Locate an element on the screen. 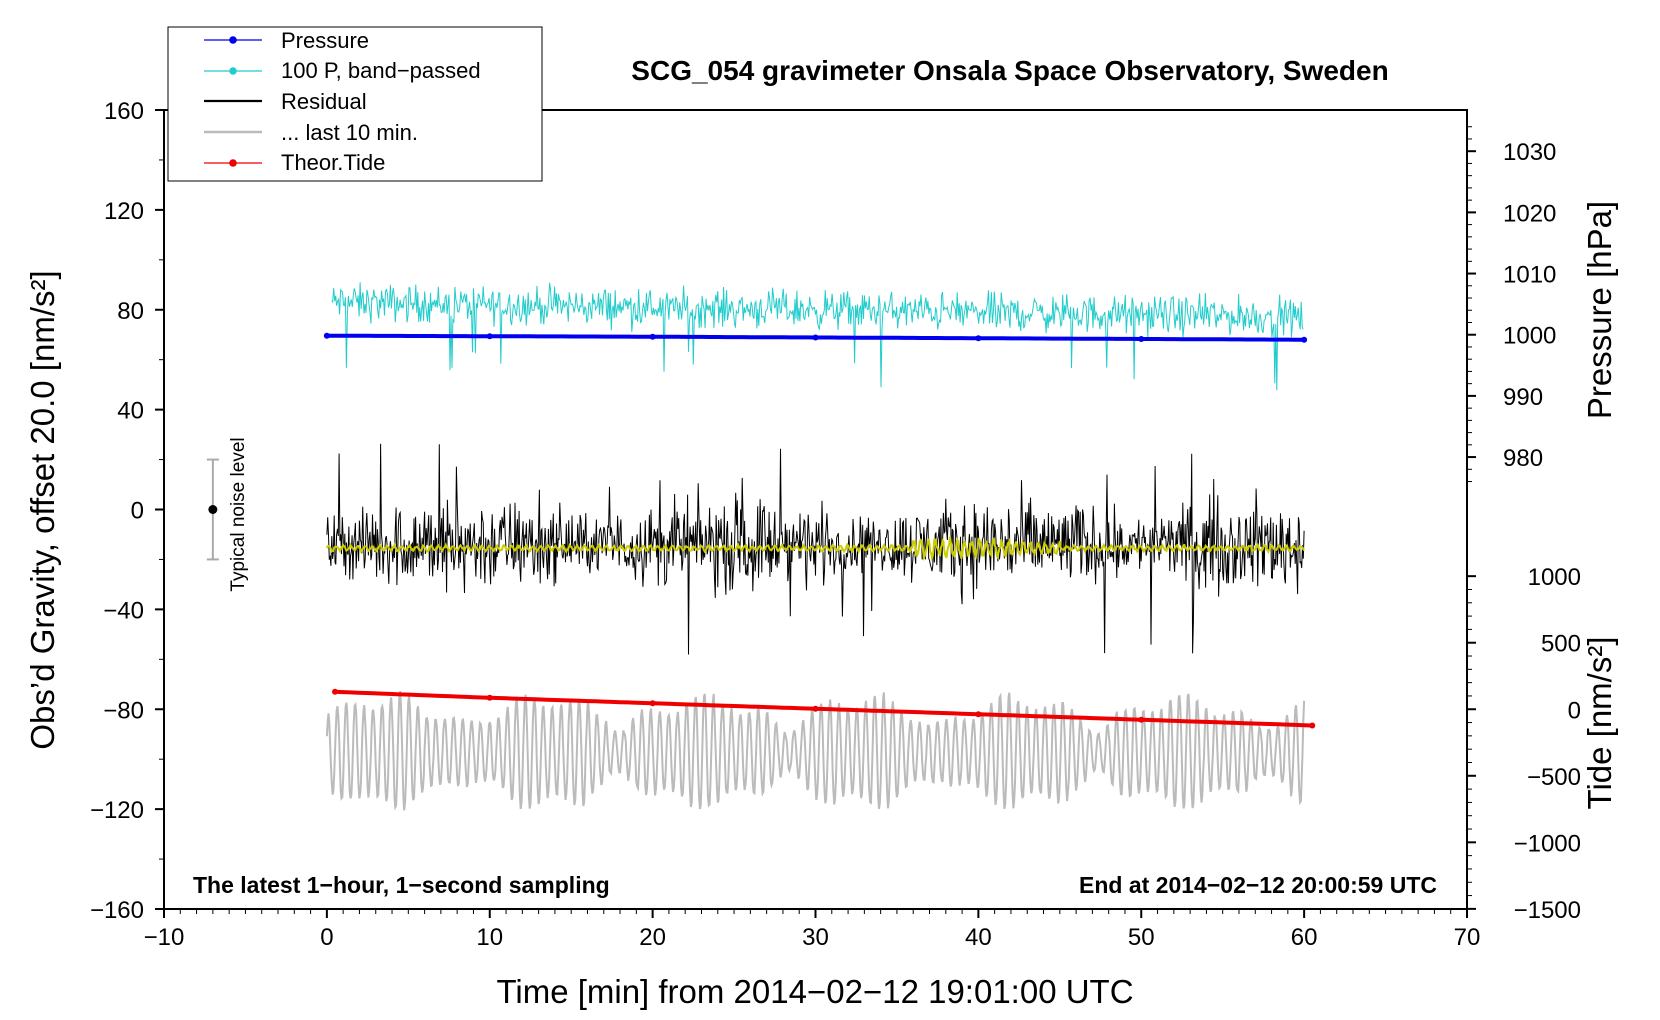  y-tick-label: −160 is located at coordinates (117, 910).